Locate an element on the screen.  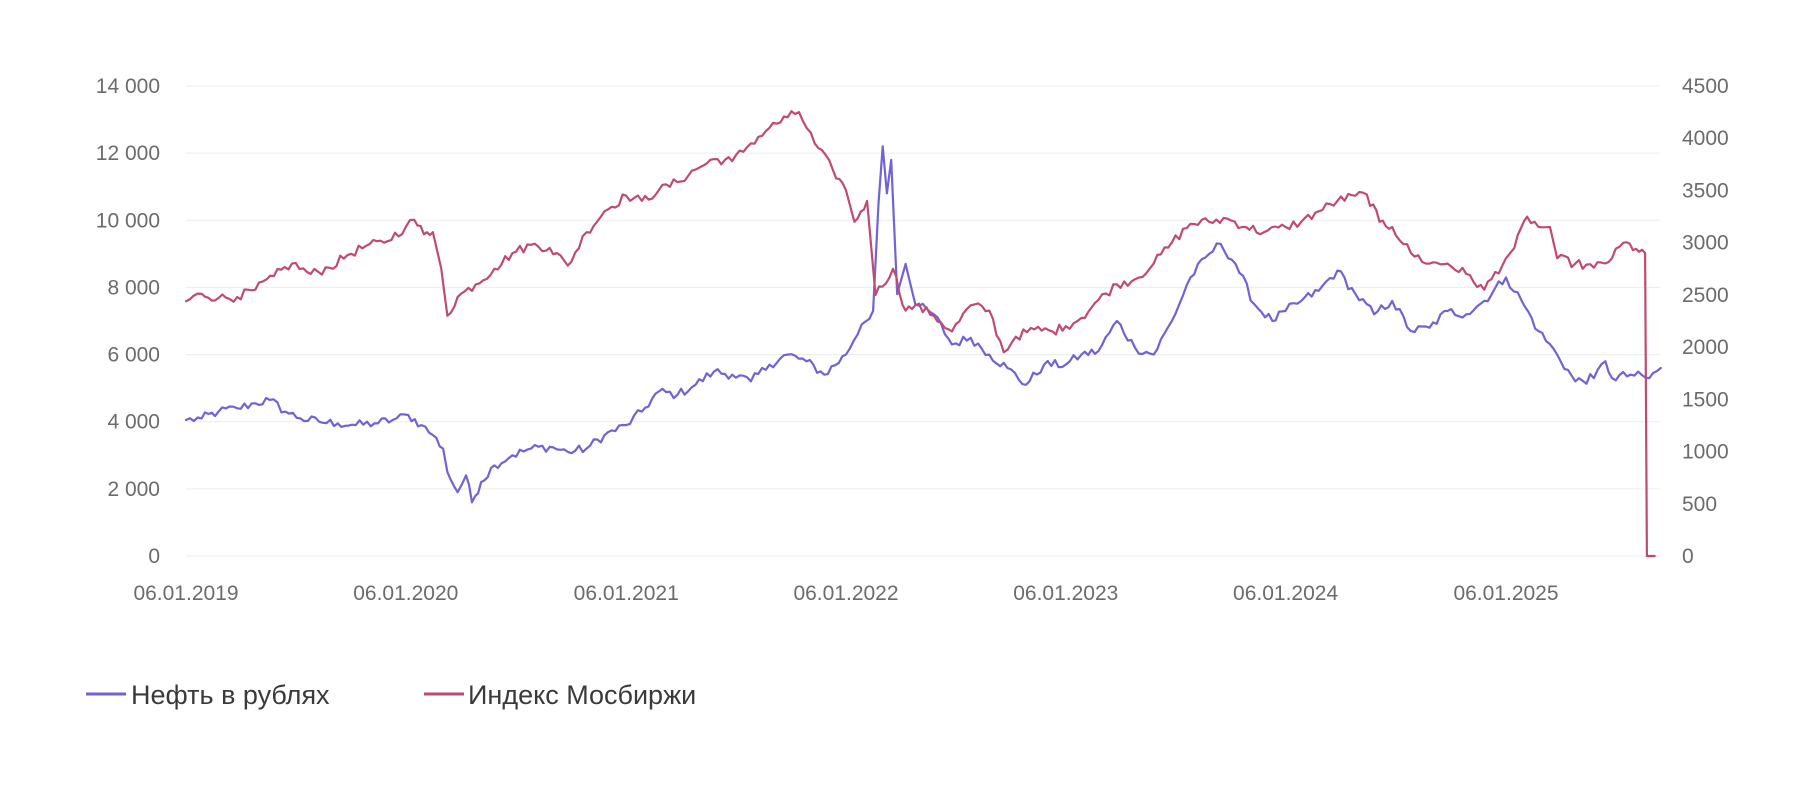
y-left-tick-label: 0 is located at coordinates (154, 556).